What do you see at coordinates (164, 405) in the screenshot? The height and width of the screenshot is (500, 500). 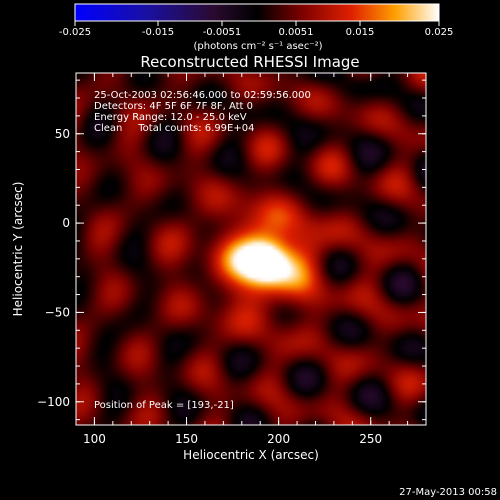 I see `annotation-peak-position: Position of Peak = [193,-21]` at bounding box center [164, 405].